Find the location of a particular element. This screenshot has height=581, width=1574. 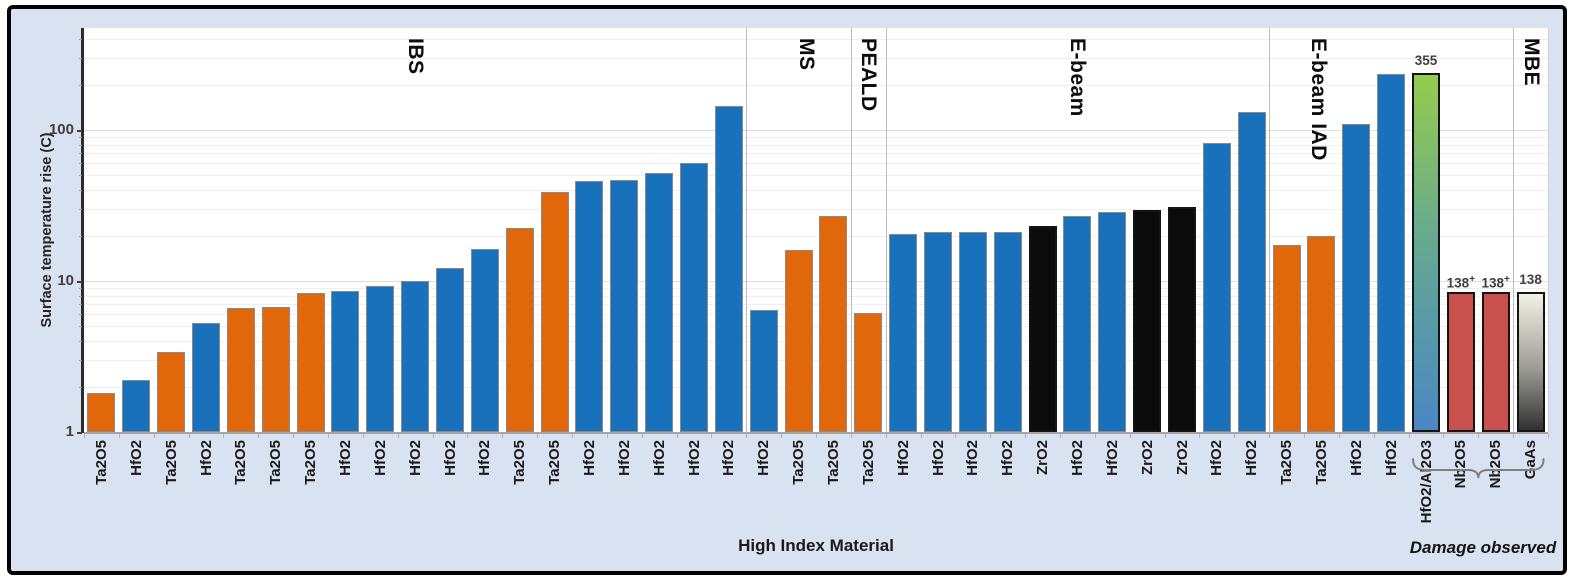

x-tick-label: HfO2/Al2O3 is located at coordinates (1426, 482).